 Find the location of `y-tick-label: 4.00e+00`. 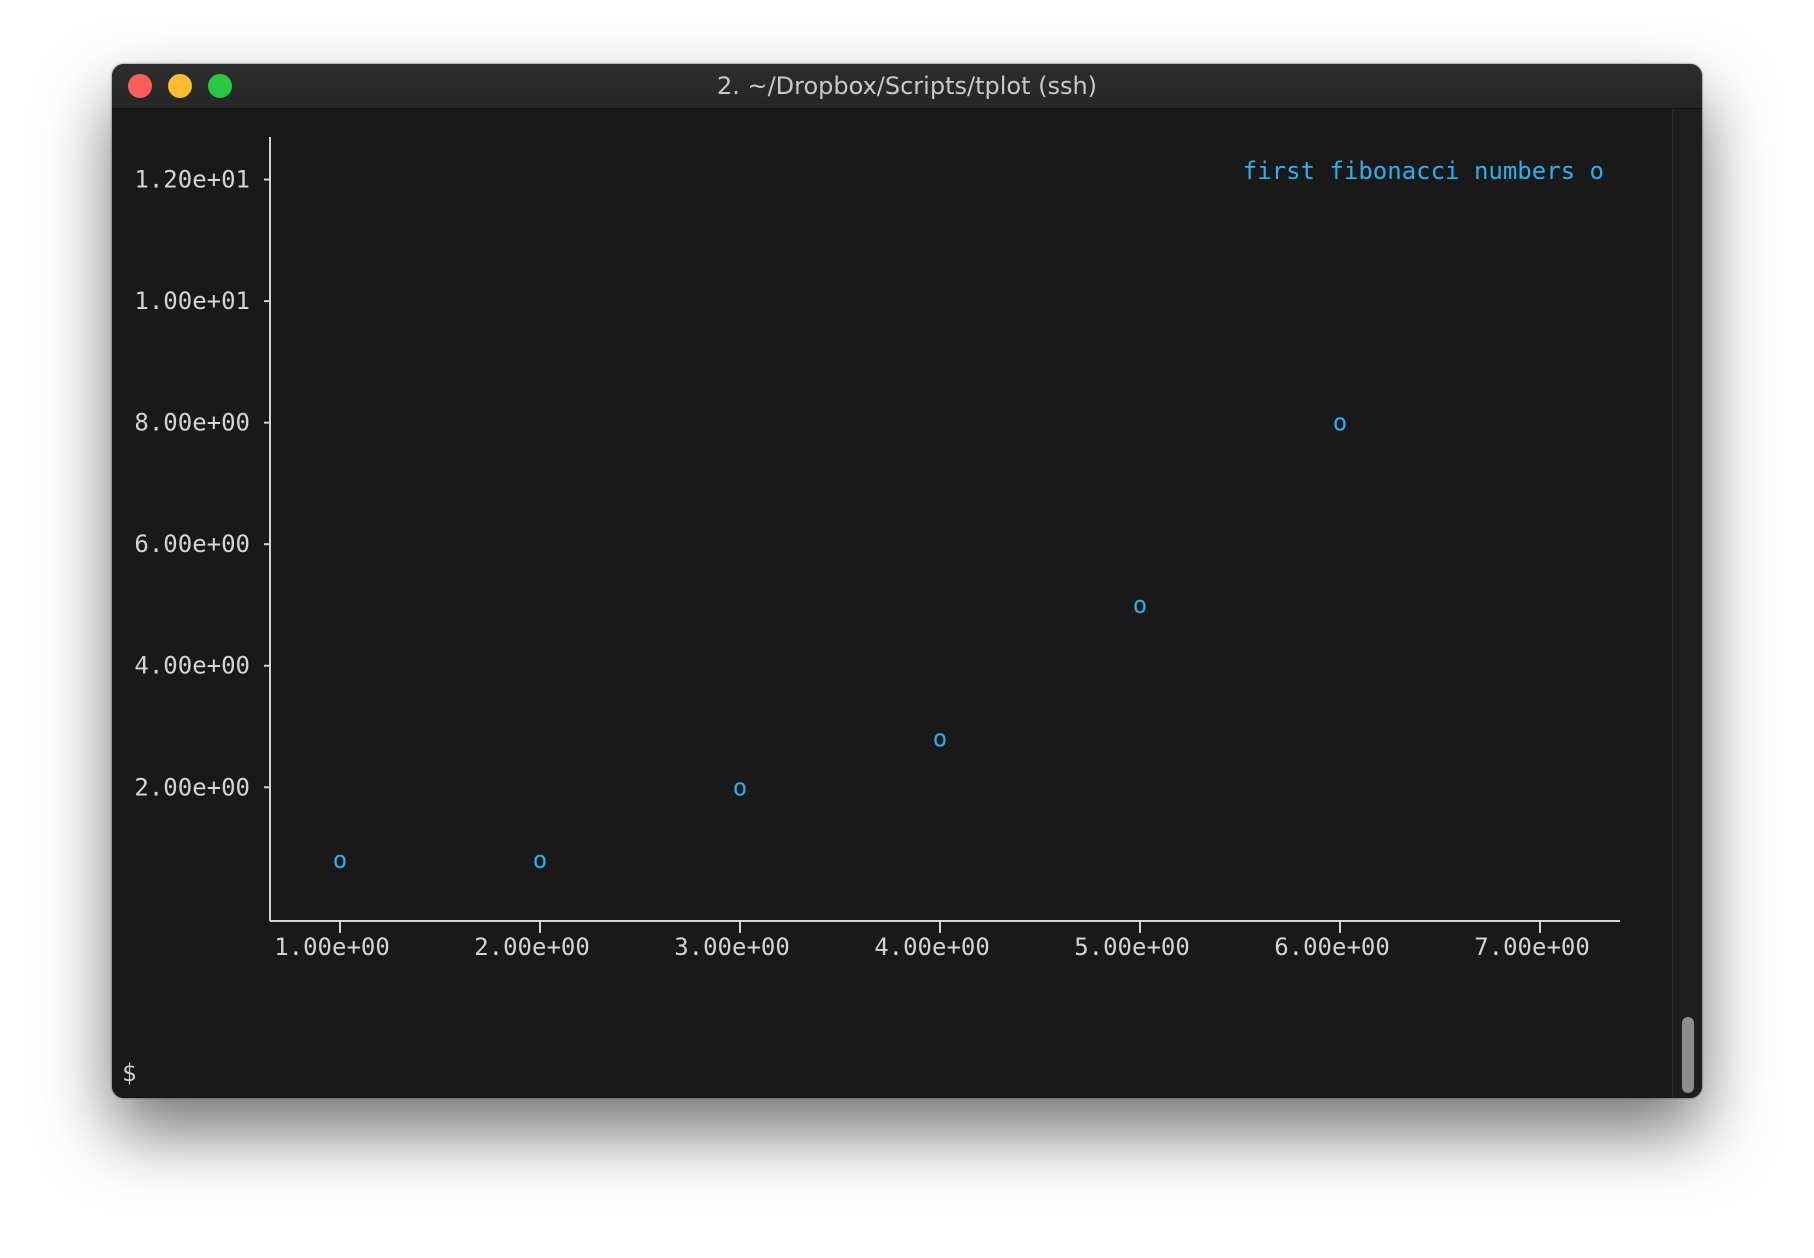

y-tick-label: 4.00e+00 is located at coordinates (192, 666).